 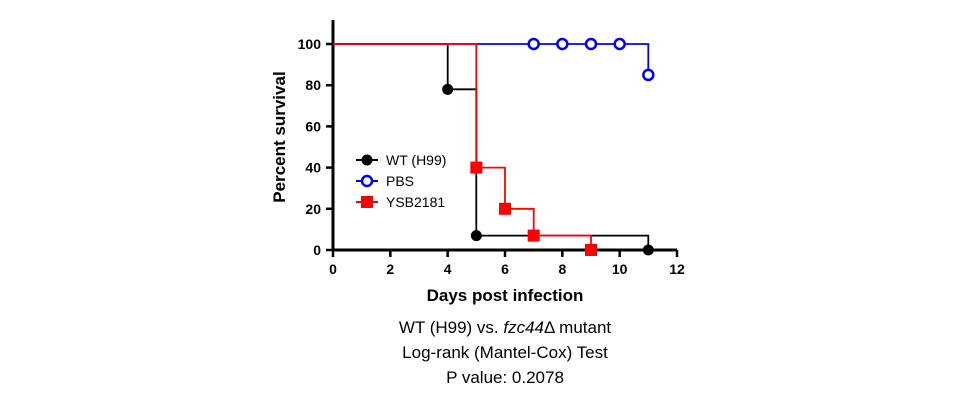 I want to click on legend-marker-wt-h99, so click(x=367, y=160).